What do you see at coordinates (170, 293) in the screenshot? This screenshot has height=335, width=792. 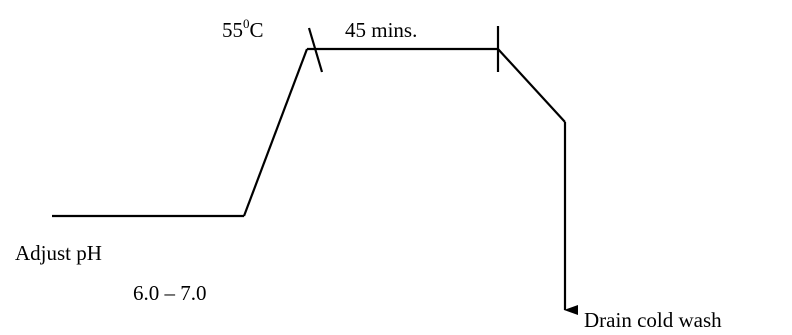 I see `ph-range-label: 6.0 – 7.0` at bounding box center [170, 293].